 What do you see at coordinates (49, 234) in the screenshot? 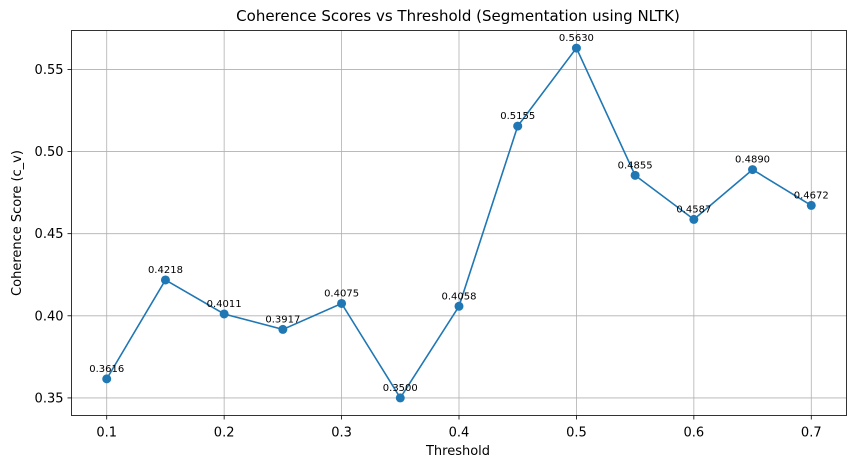
I see `y-tick-label: 0.45` at bounding box center [49, 234].